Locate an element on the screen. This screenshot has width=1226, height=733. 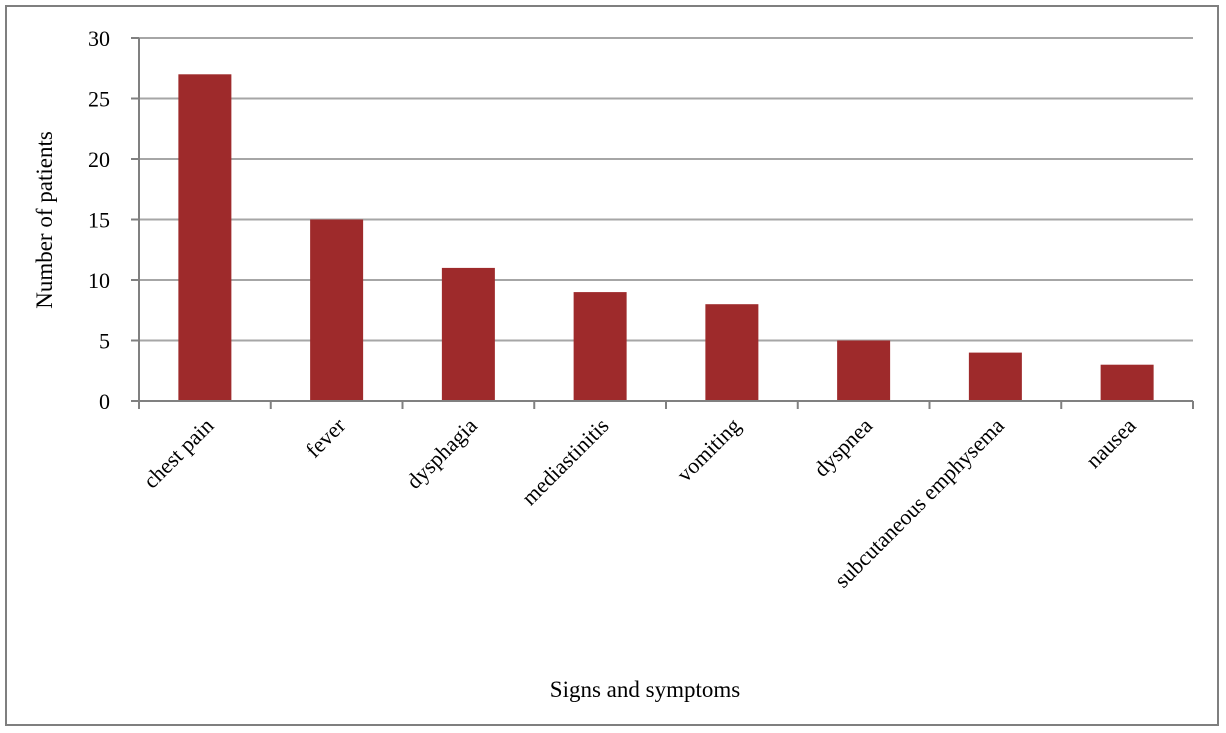
x-tick-label: chest pain is located at coordinates (178, 453).